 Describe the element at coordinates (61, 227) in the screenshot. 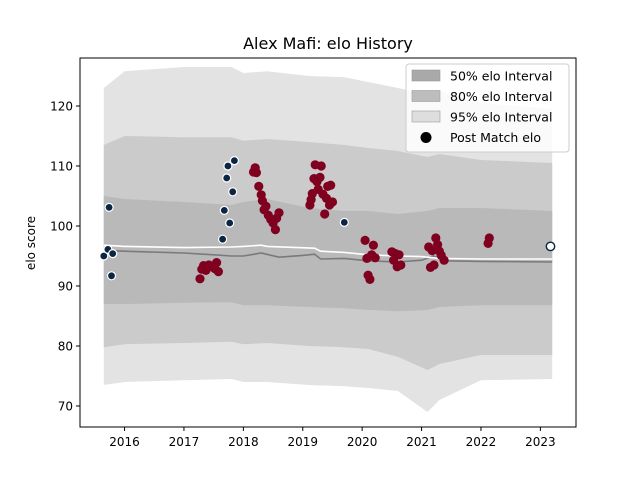

I see `y-tick-label: 100` at that location.